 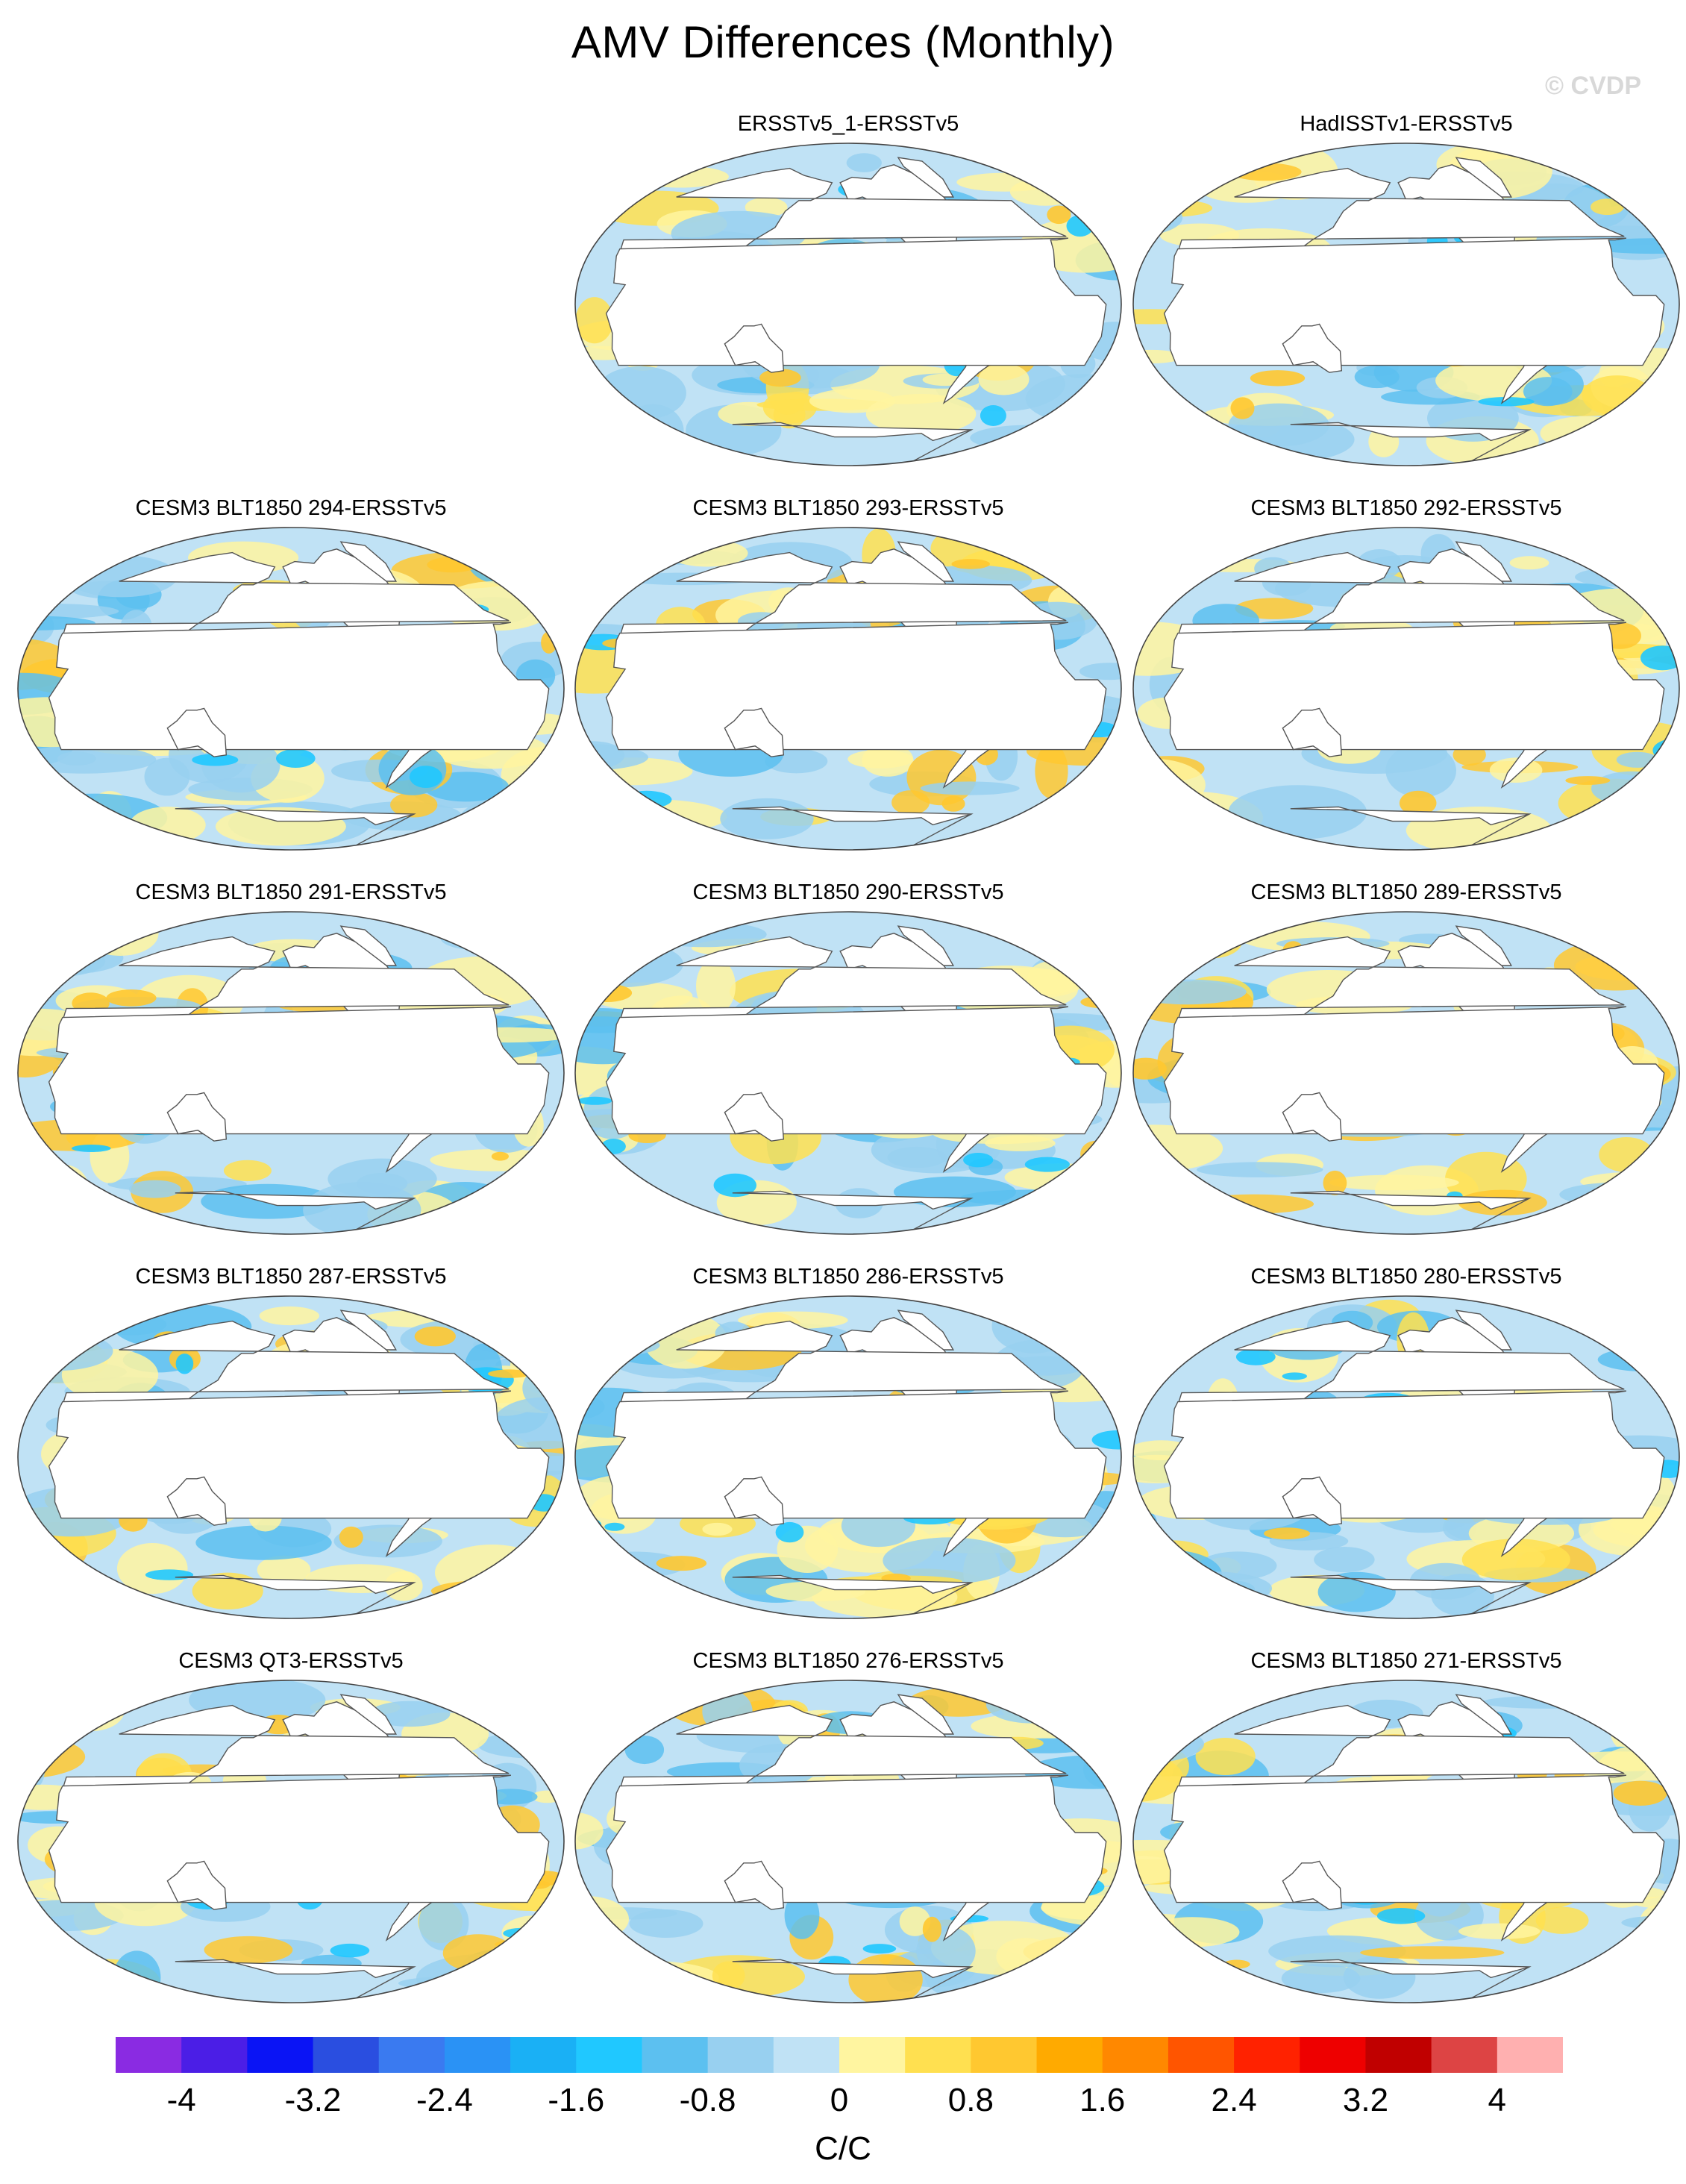 I want to click on map-panel: CESM3 BLT1850 294-ERSSTv5, so click(x=291, y=675).